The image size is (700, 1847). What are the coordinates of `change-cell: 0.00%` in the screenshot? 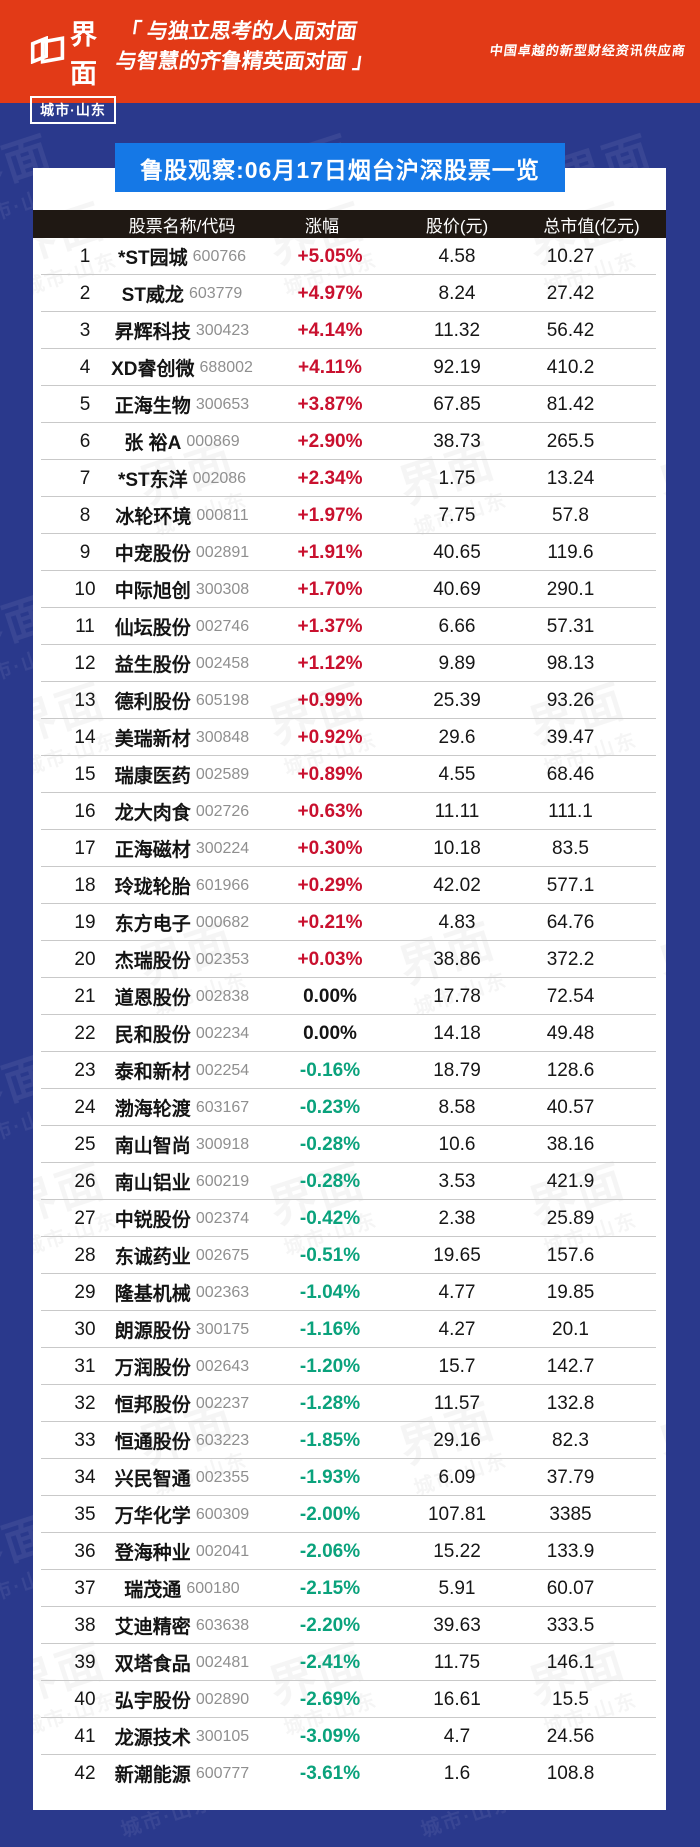 It's located at (330, 996).